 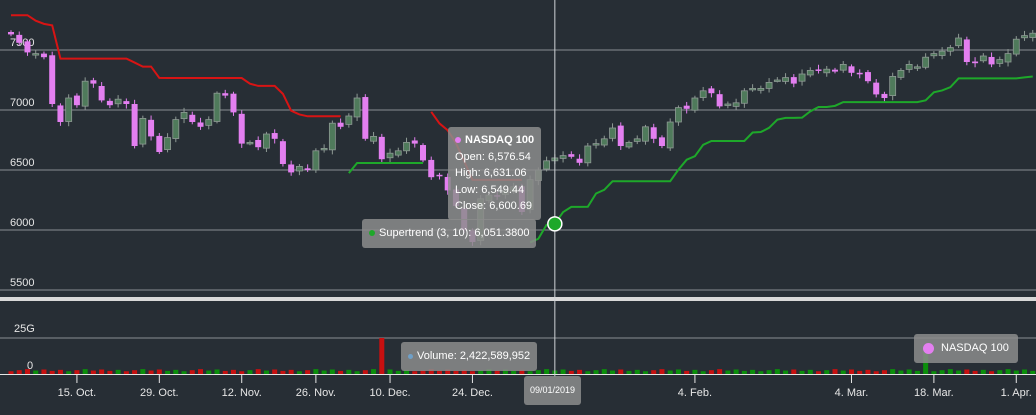 I want to click on legend-item-nasdaq-100: NASDAQ 100, so click(x=966, y=348).